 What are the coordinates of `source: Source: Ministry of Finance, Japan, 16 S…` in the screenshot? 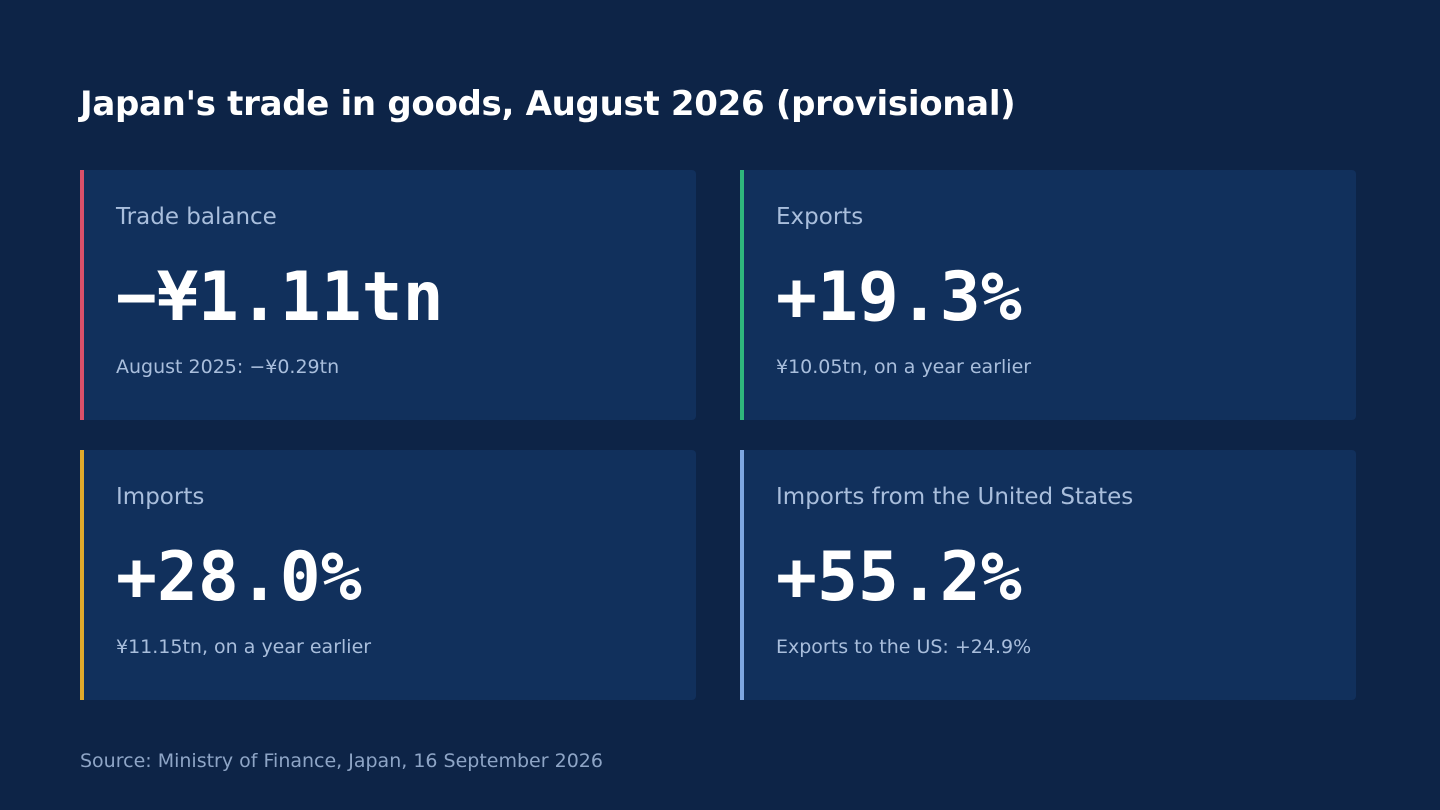 It's located at (341, 761).